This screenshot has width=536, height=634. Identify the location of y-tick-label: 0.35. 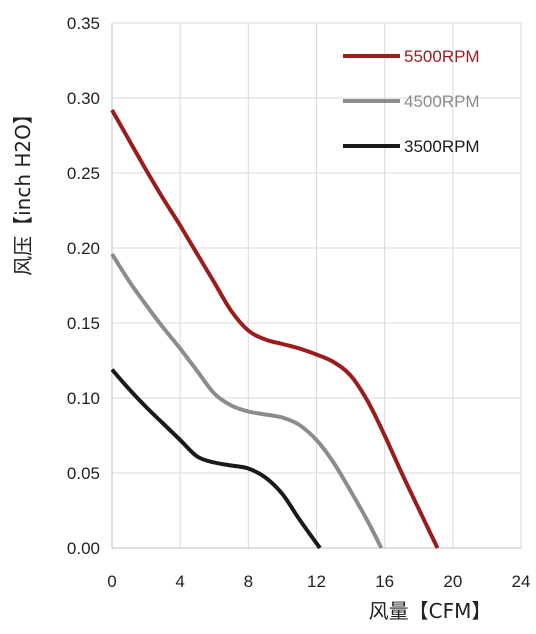
(83, 23).